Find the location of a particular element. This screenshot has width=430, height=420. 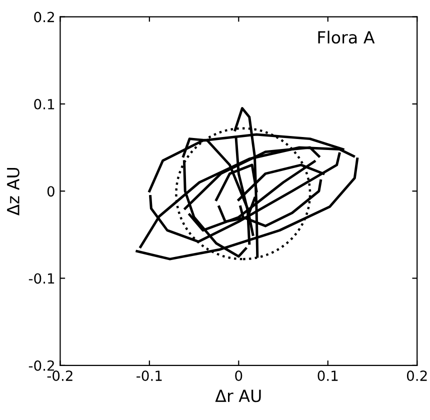

x-tick-label: 0 is located at coordinates (238, 376).